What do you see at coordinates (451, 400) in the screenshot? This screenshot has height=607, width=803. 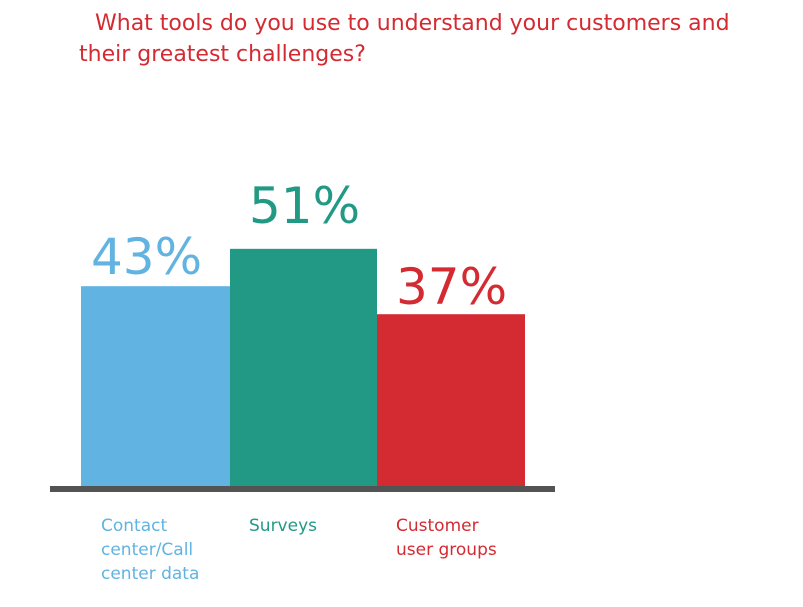 I see `bar-customer-user-groups` at bounding box center [451, 400].